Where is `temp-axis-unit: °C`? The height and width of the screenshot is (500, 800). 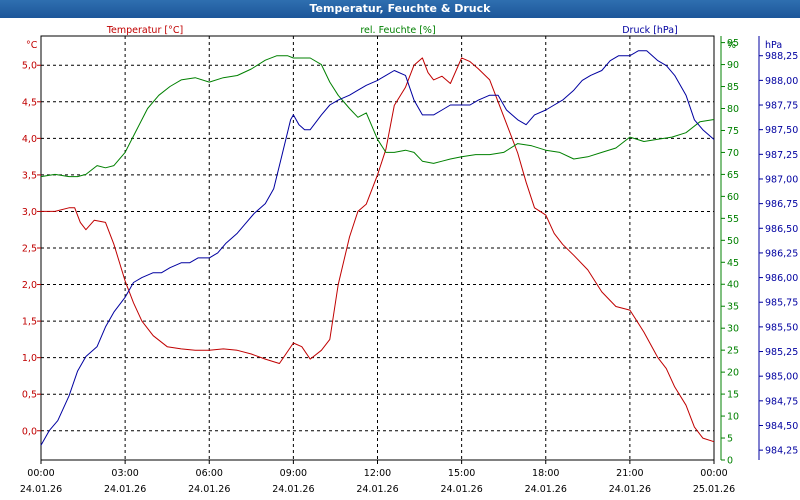 temp-axis-unit: °C is located at coordinates (32, 45).